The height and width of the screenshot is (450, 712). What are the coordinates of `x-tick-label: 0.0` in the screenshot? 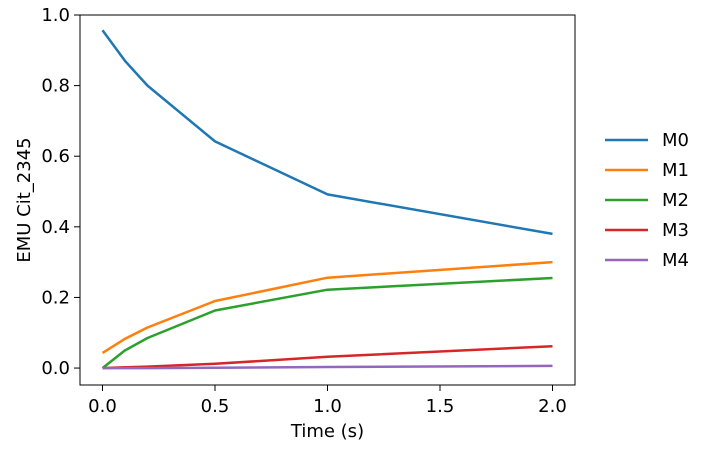 It's located at (102, 406).